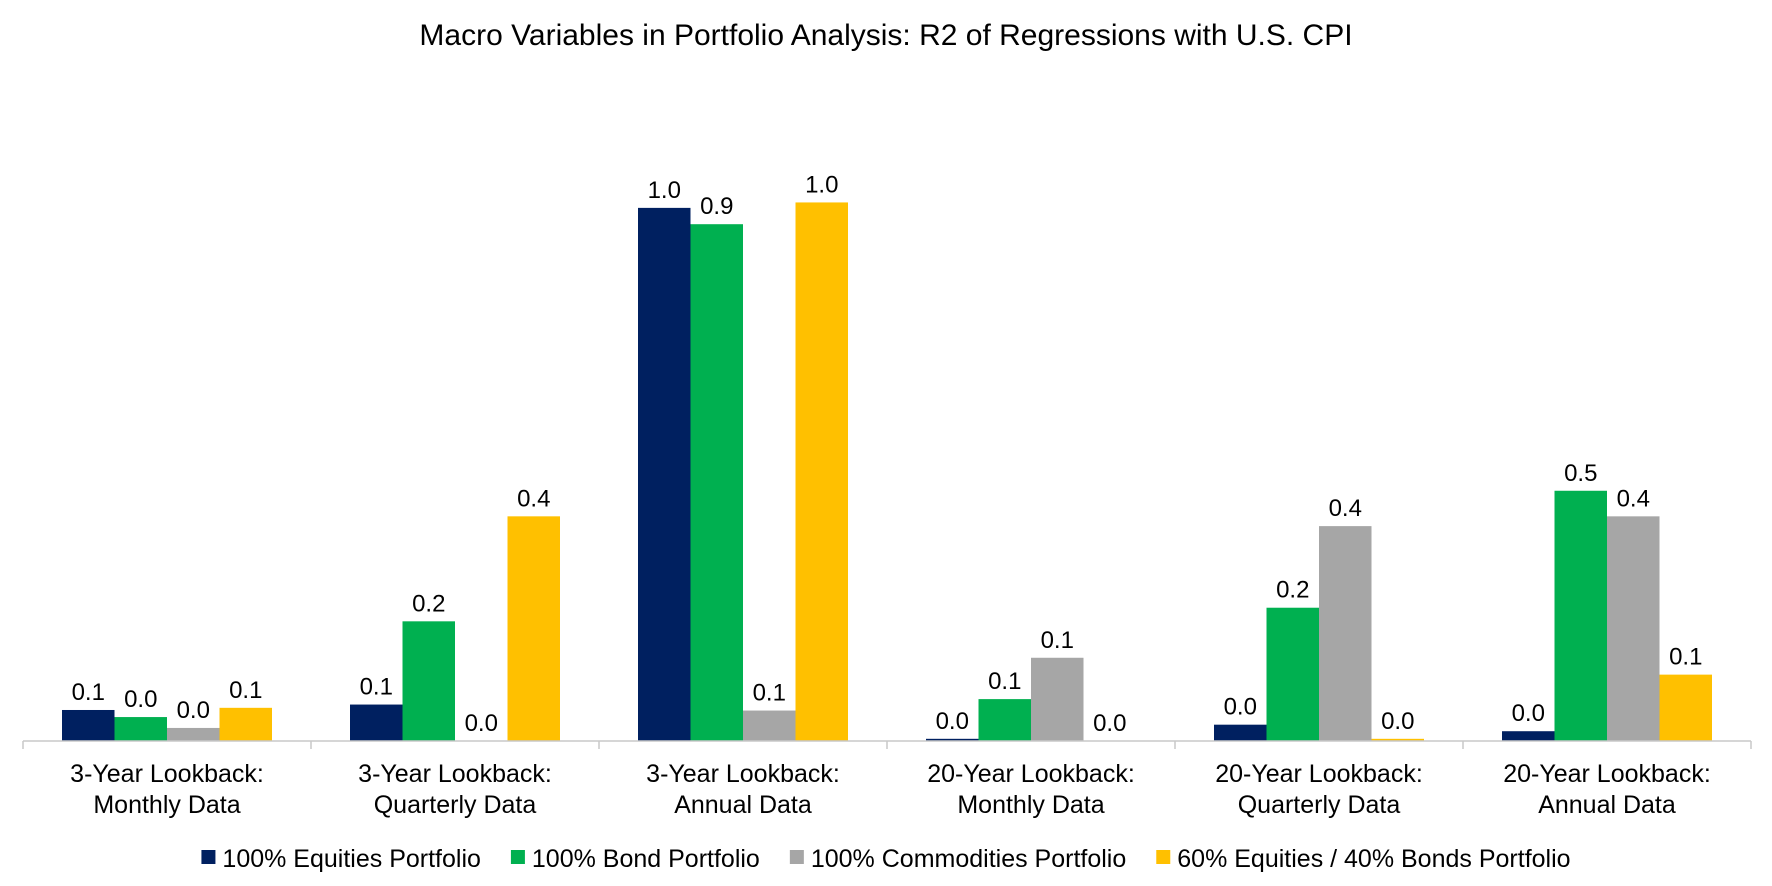 This screenshot has height=886, width=1772. Describe the element at coordinates (1030, 805) in the screenshot. I see `category-label-4-line-2: Monthly Data` at that location.